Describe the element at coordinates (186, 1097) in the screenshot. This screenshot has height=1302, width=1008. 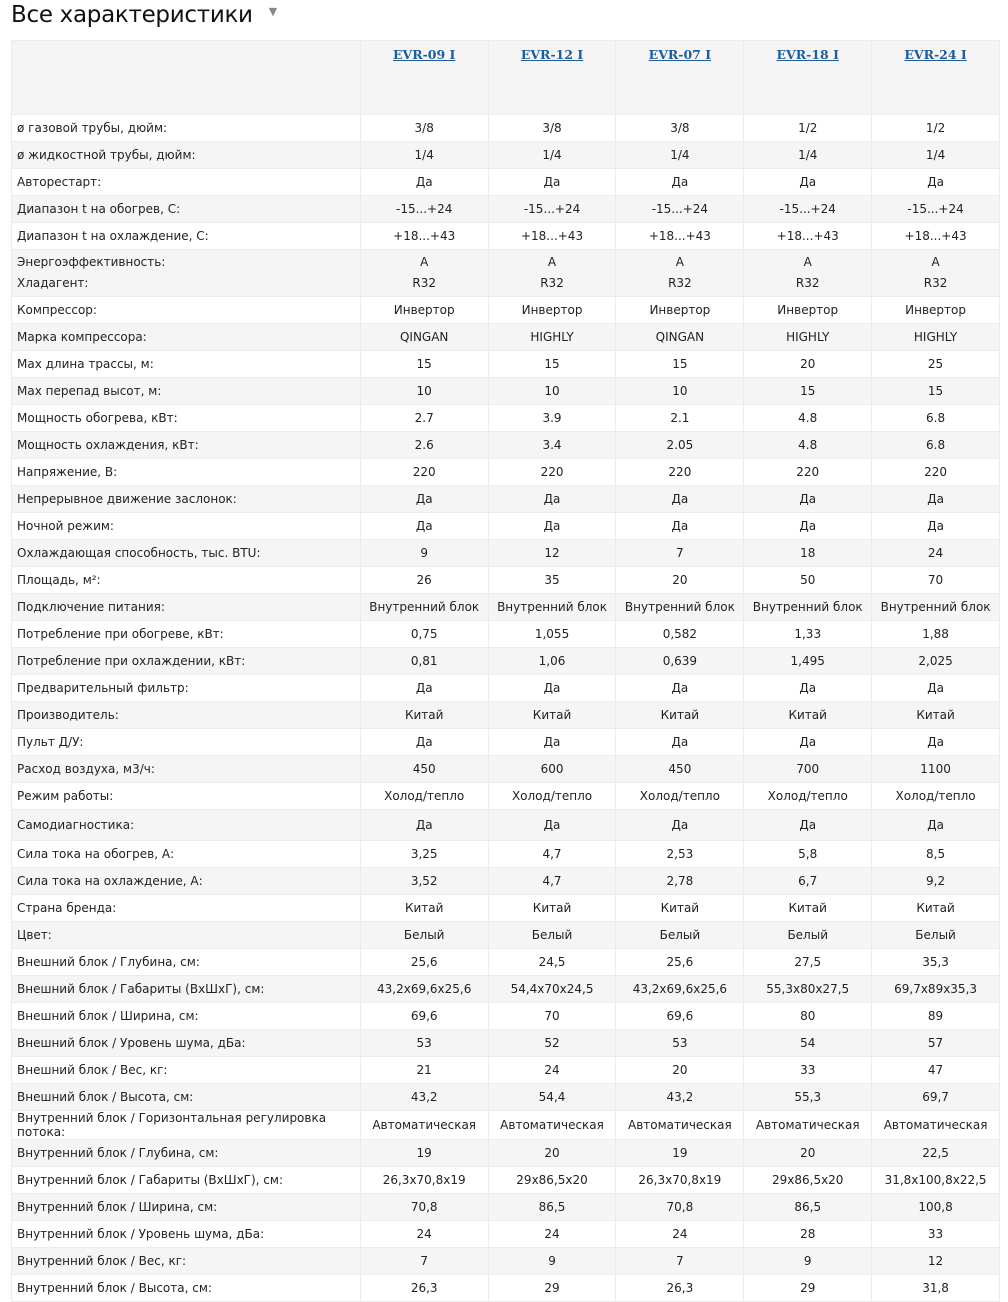
I see `row-label: Внешний блок / Высота, см:` at that location.